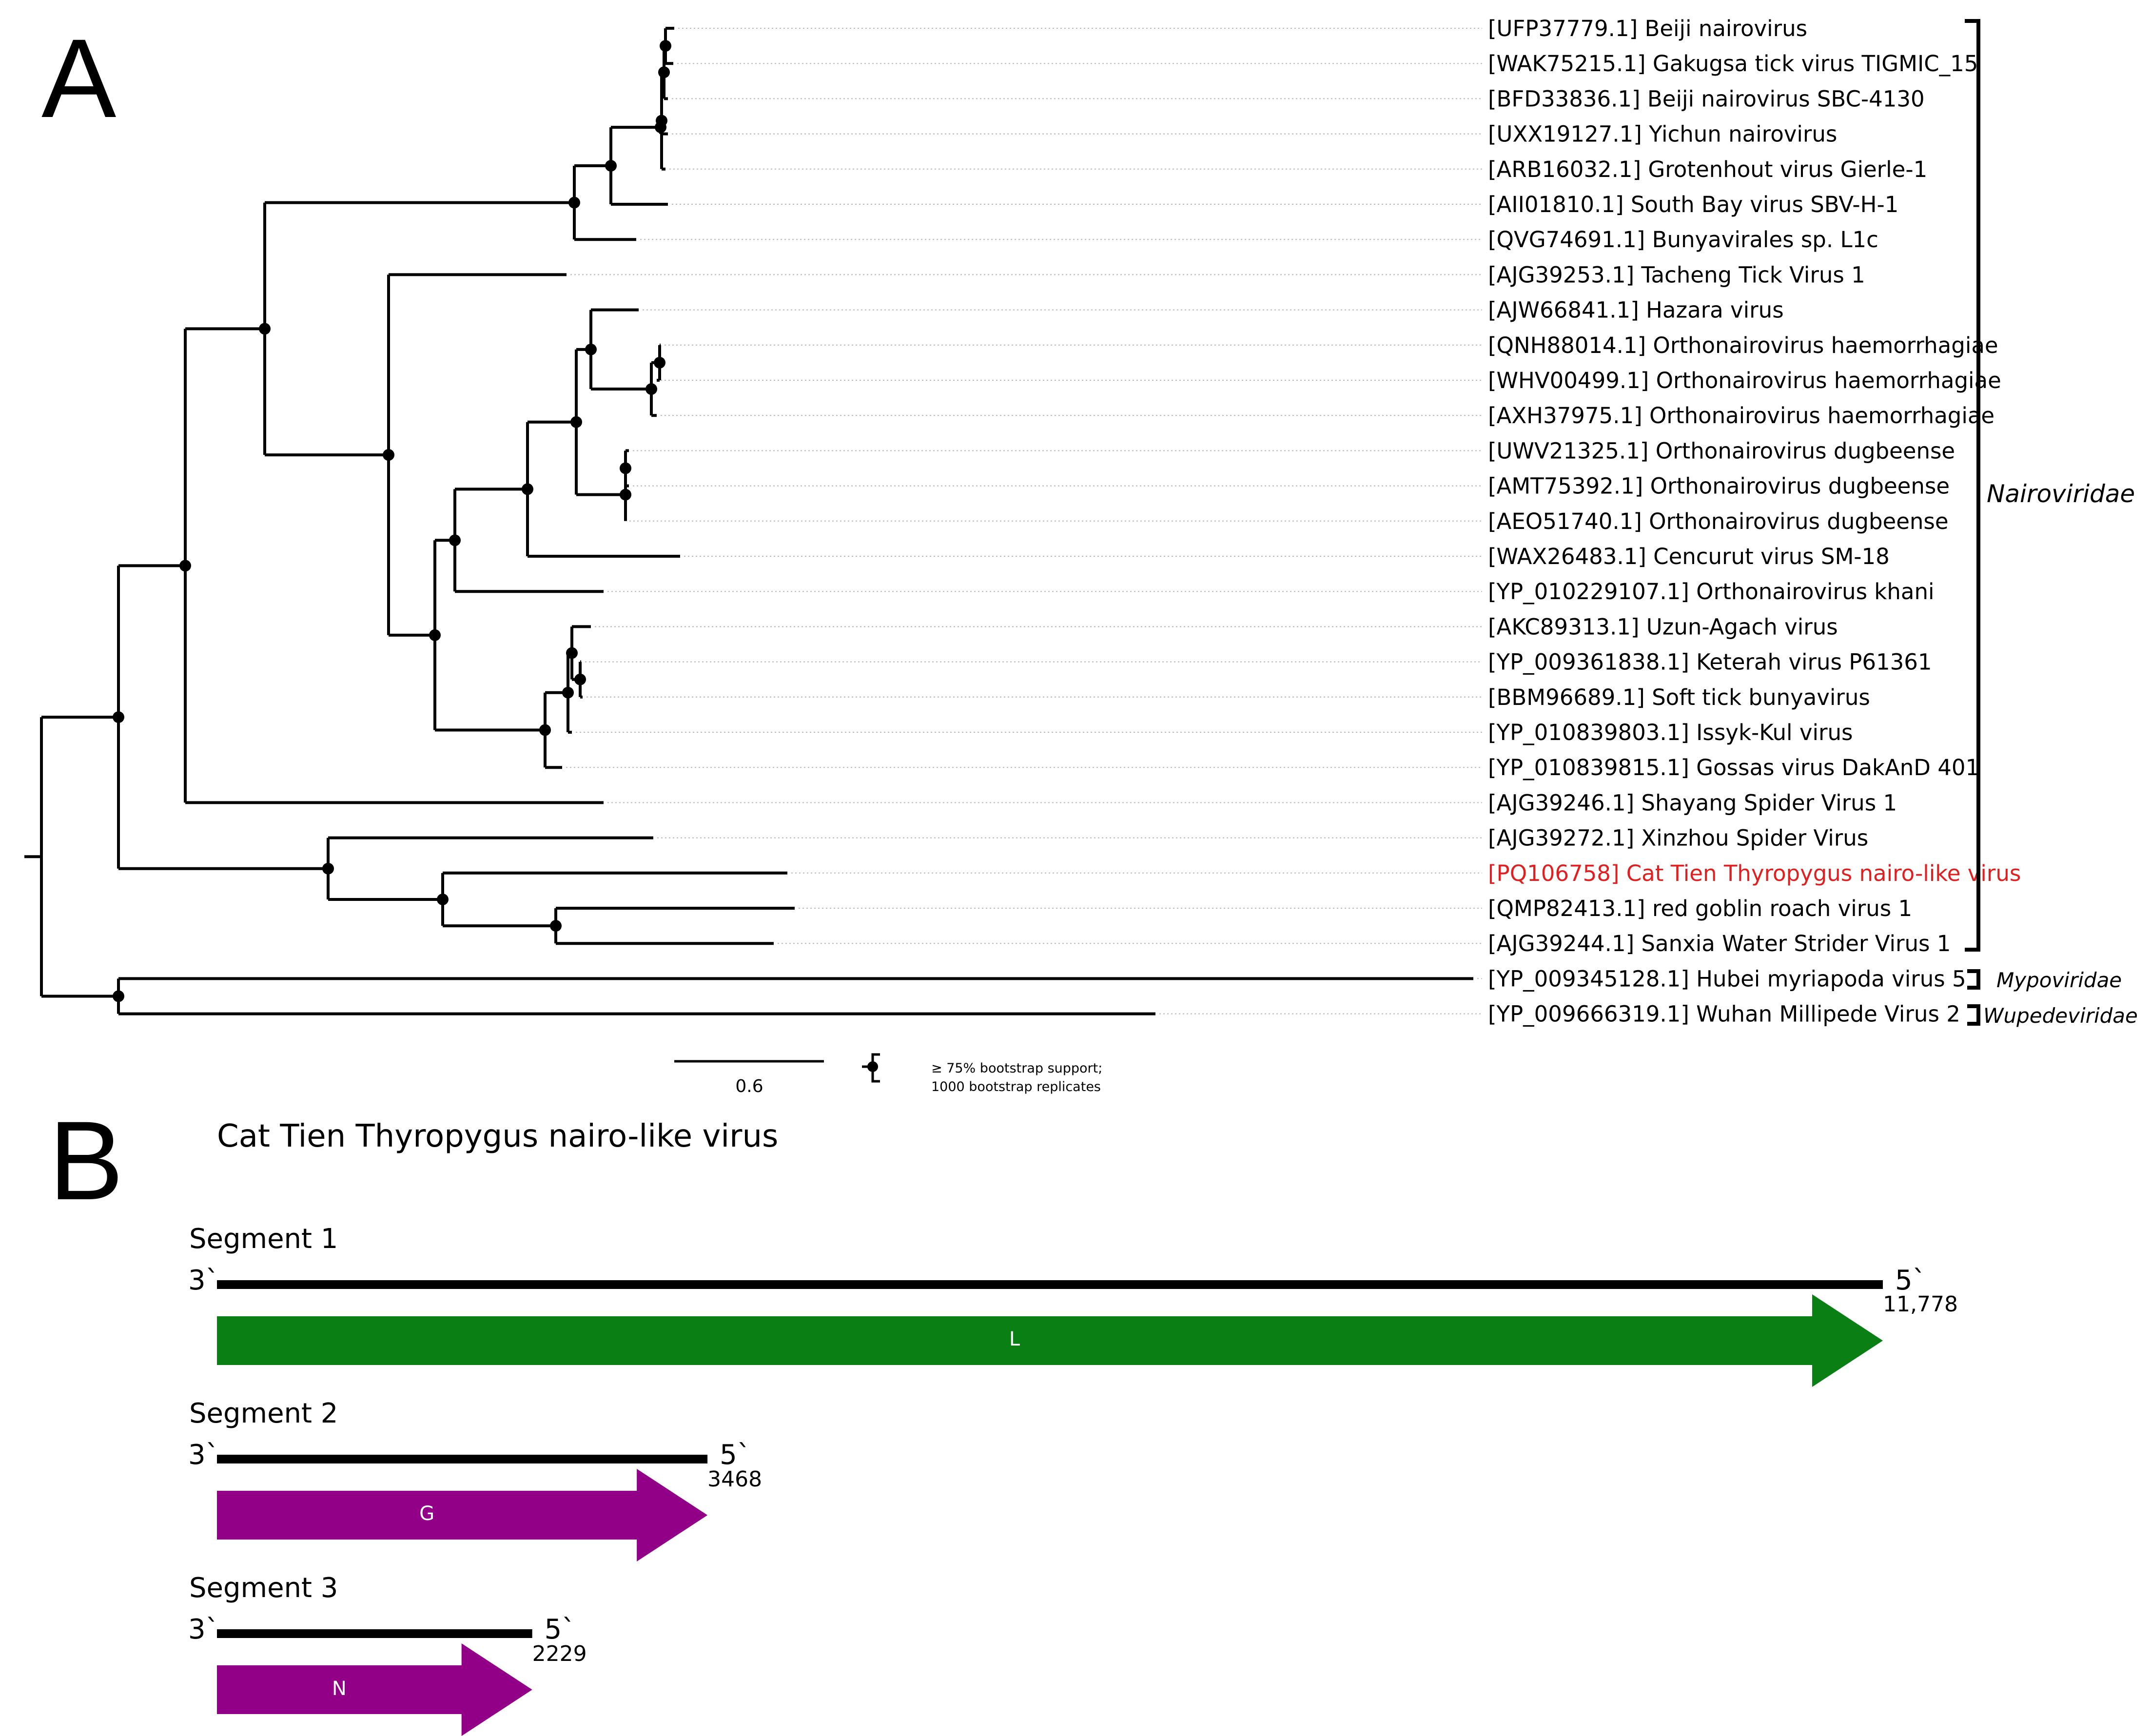  Describe the element at coordinates (1710, 662) in the screenshot. I see `taxon-label: [YP_009361838.1] Keterah virus P61361` at that location.